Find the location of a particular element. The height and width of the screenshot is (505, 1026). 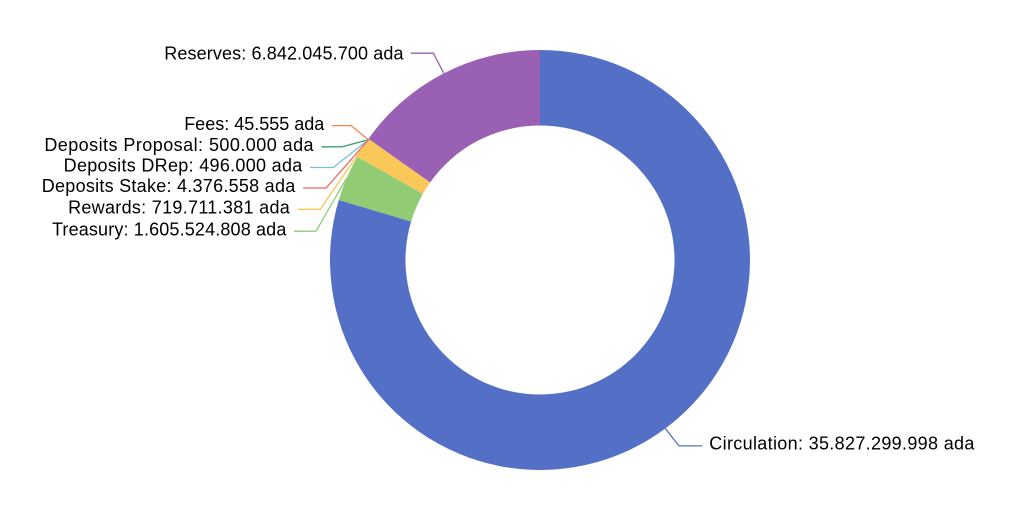

svg-text:Circulation: 35.827.299.998 ad: Circulation: 35.827.299.998 ada is located at coordinates (842, 444).